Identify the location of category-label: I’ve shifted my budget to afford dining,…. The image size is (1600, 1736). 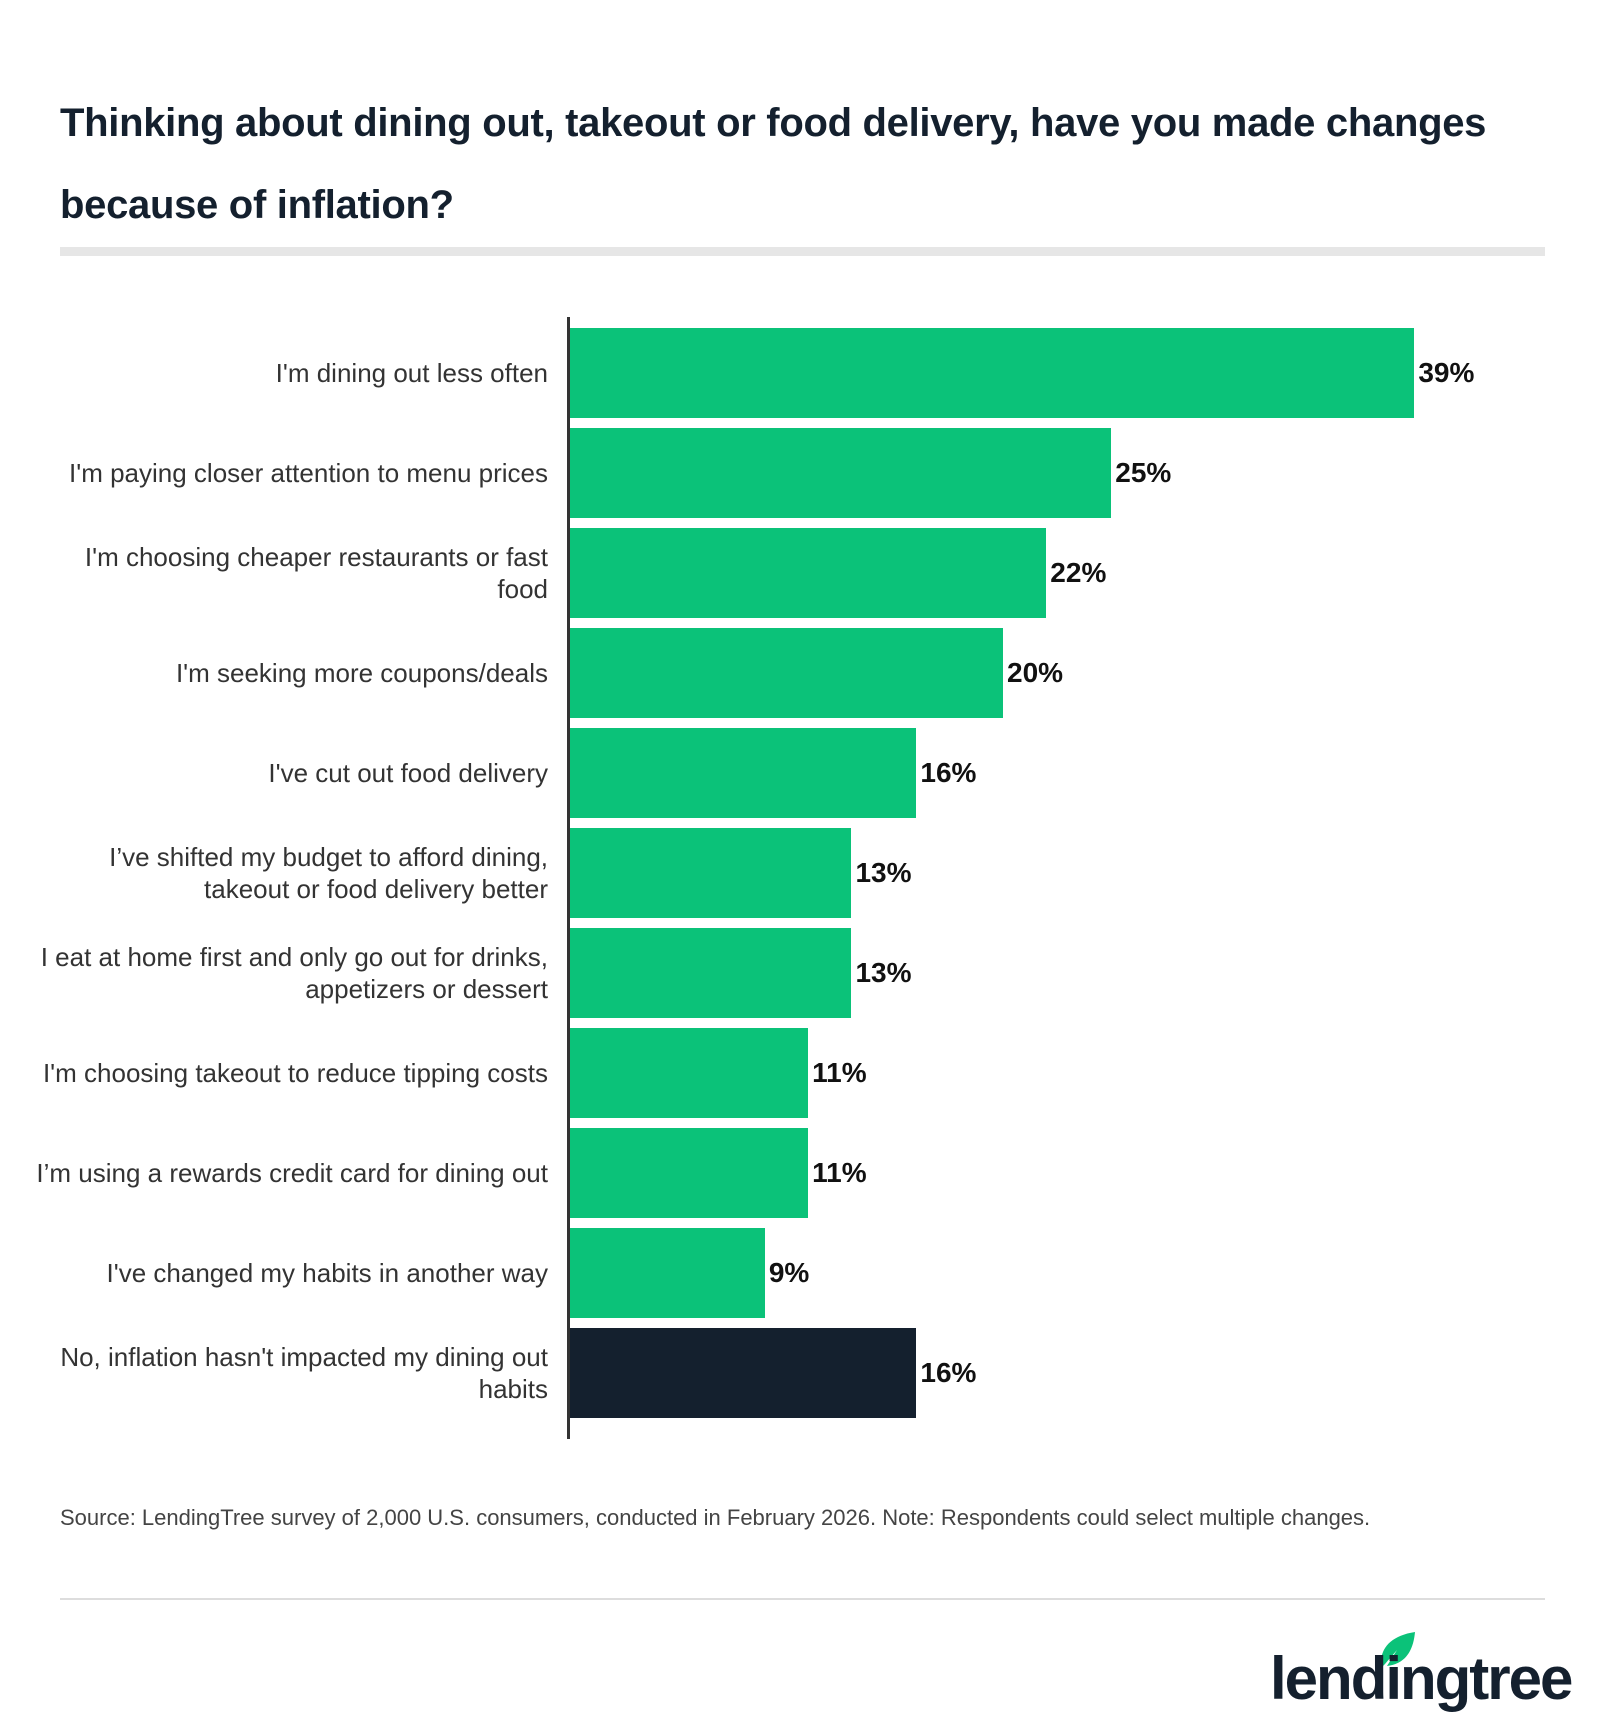
(288, 873).